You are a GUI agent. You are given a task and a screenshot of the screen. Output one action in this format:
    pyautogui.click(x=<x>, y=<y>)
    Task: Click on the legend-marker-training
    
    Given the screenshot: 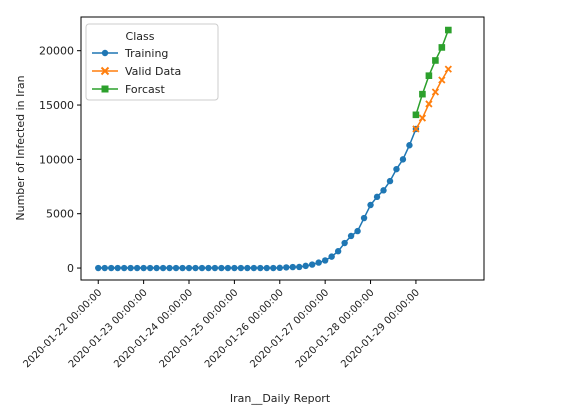 What is the action you would take?
    pyautogui.click(x=105, y=53)
    